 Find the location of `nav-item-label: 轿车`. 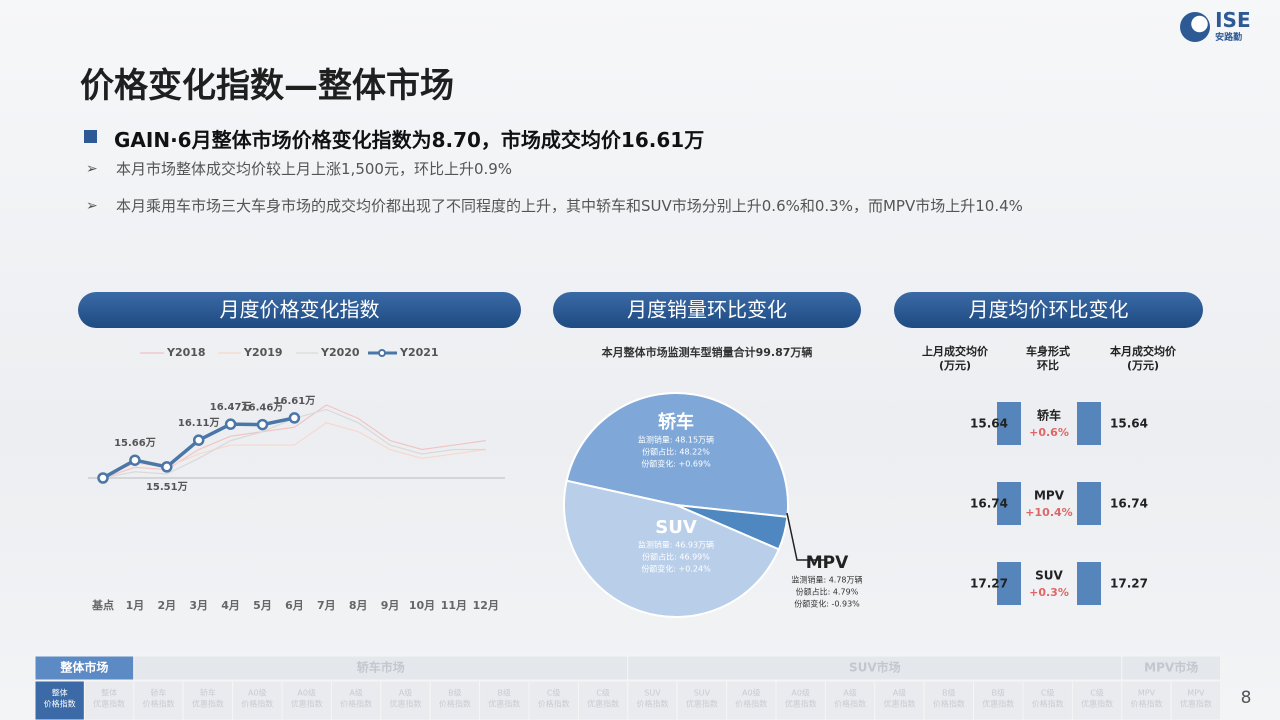

nav-item-label: 轿车 is located at coordinates (208, 693).